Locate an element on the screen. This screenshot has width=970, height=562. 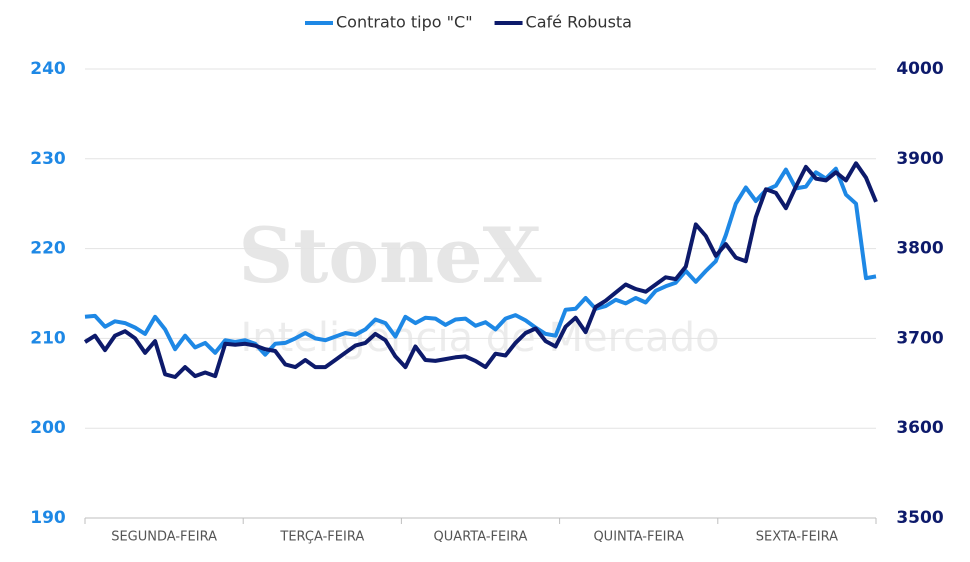
watermark: StoneX is located at coordinates (389, 255).